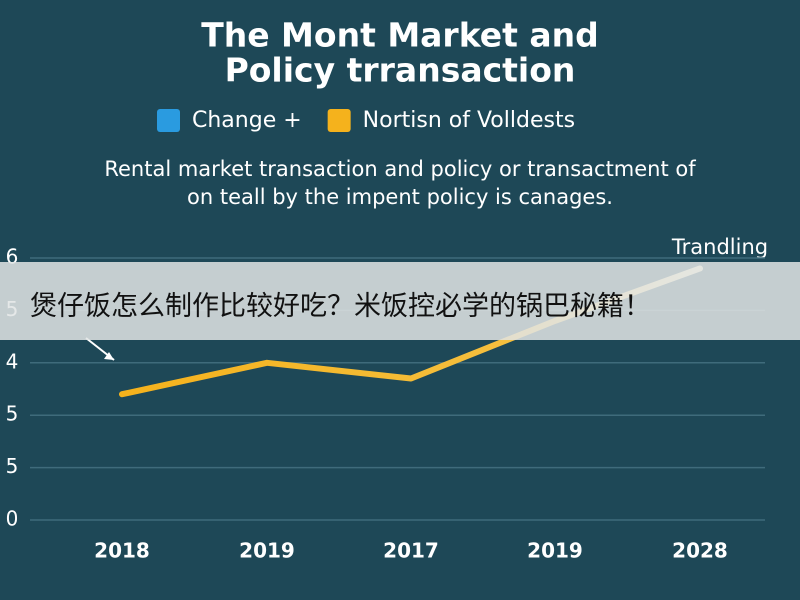  I want to click on chart-title: The Mont Market and, so click(400, 35).